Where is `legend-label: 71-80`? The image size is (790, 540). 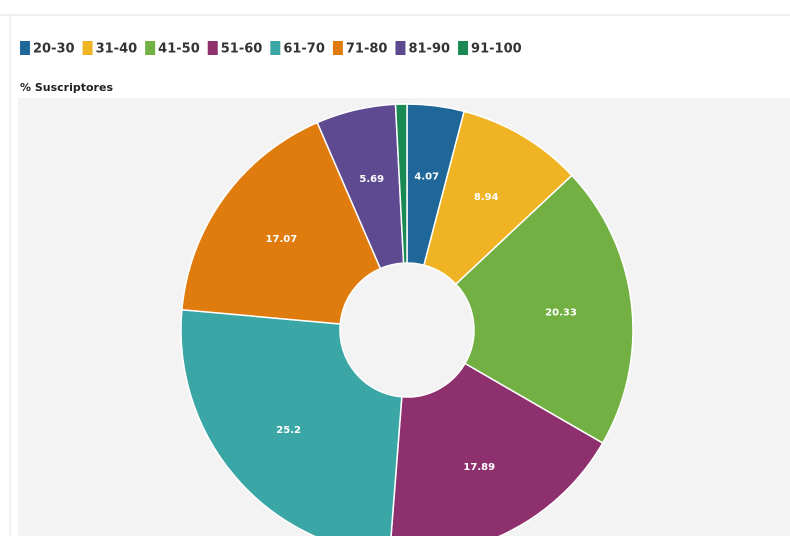
legend-label: 71-80 is located at coordinates (367, 49).